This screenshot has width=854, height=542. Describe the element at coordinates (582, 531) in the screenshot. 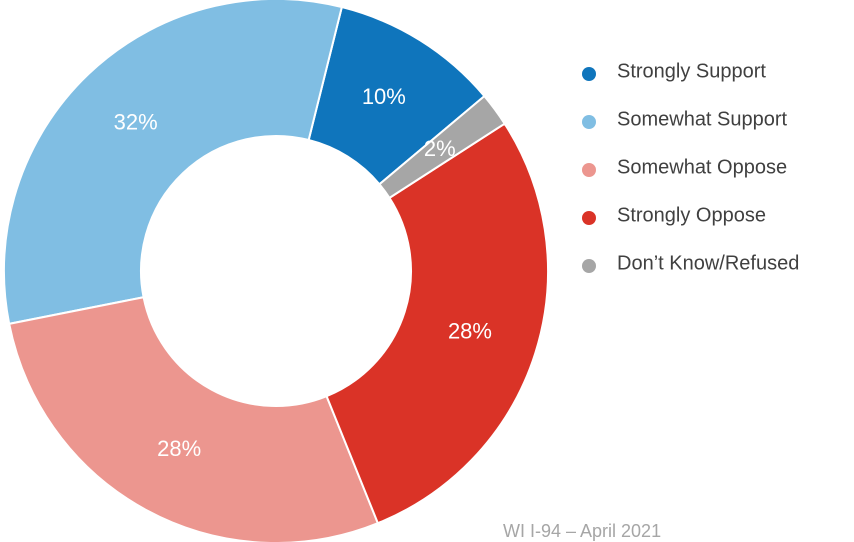

I see `source-note: WI I-94 – April 2021` at that location.